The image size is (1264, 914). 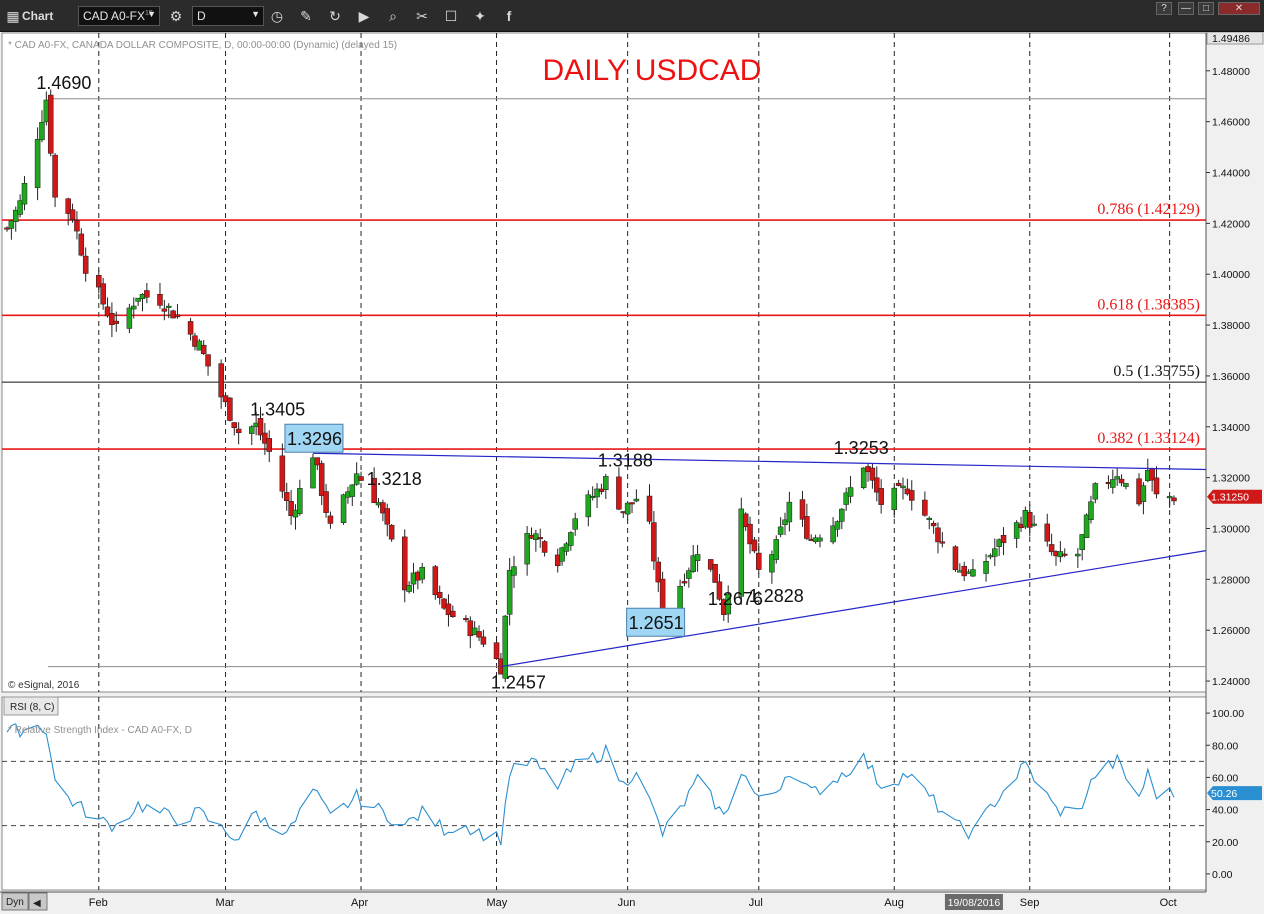 What do you see at coordinates (335, 16) in the screenshot?
I see `refresh-icon: ↻` at bounding box center [335, 16].